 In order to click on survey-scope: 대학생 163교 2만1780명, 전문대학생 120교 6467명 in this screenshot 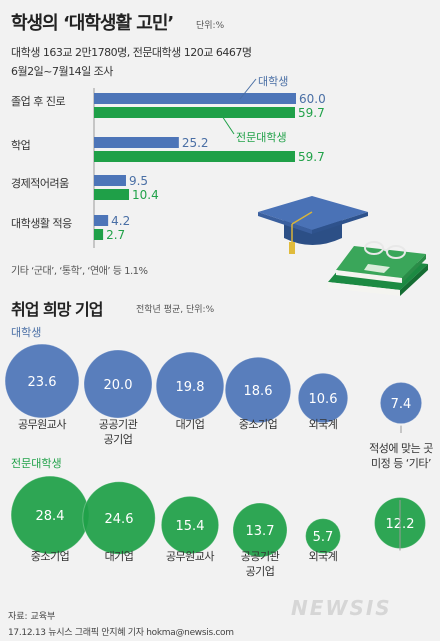, I will do `click(131, 52)`.